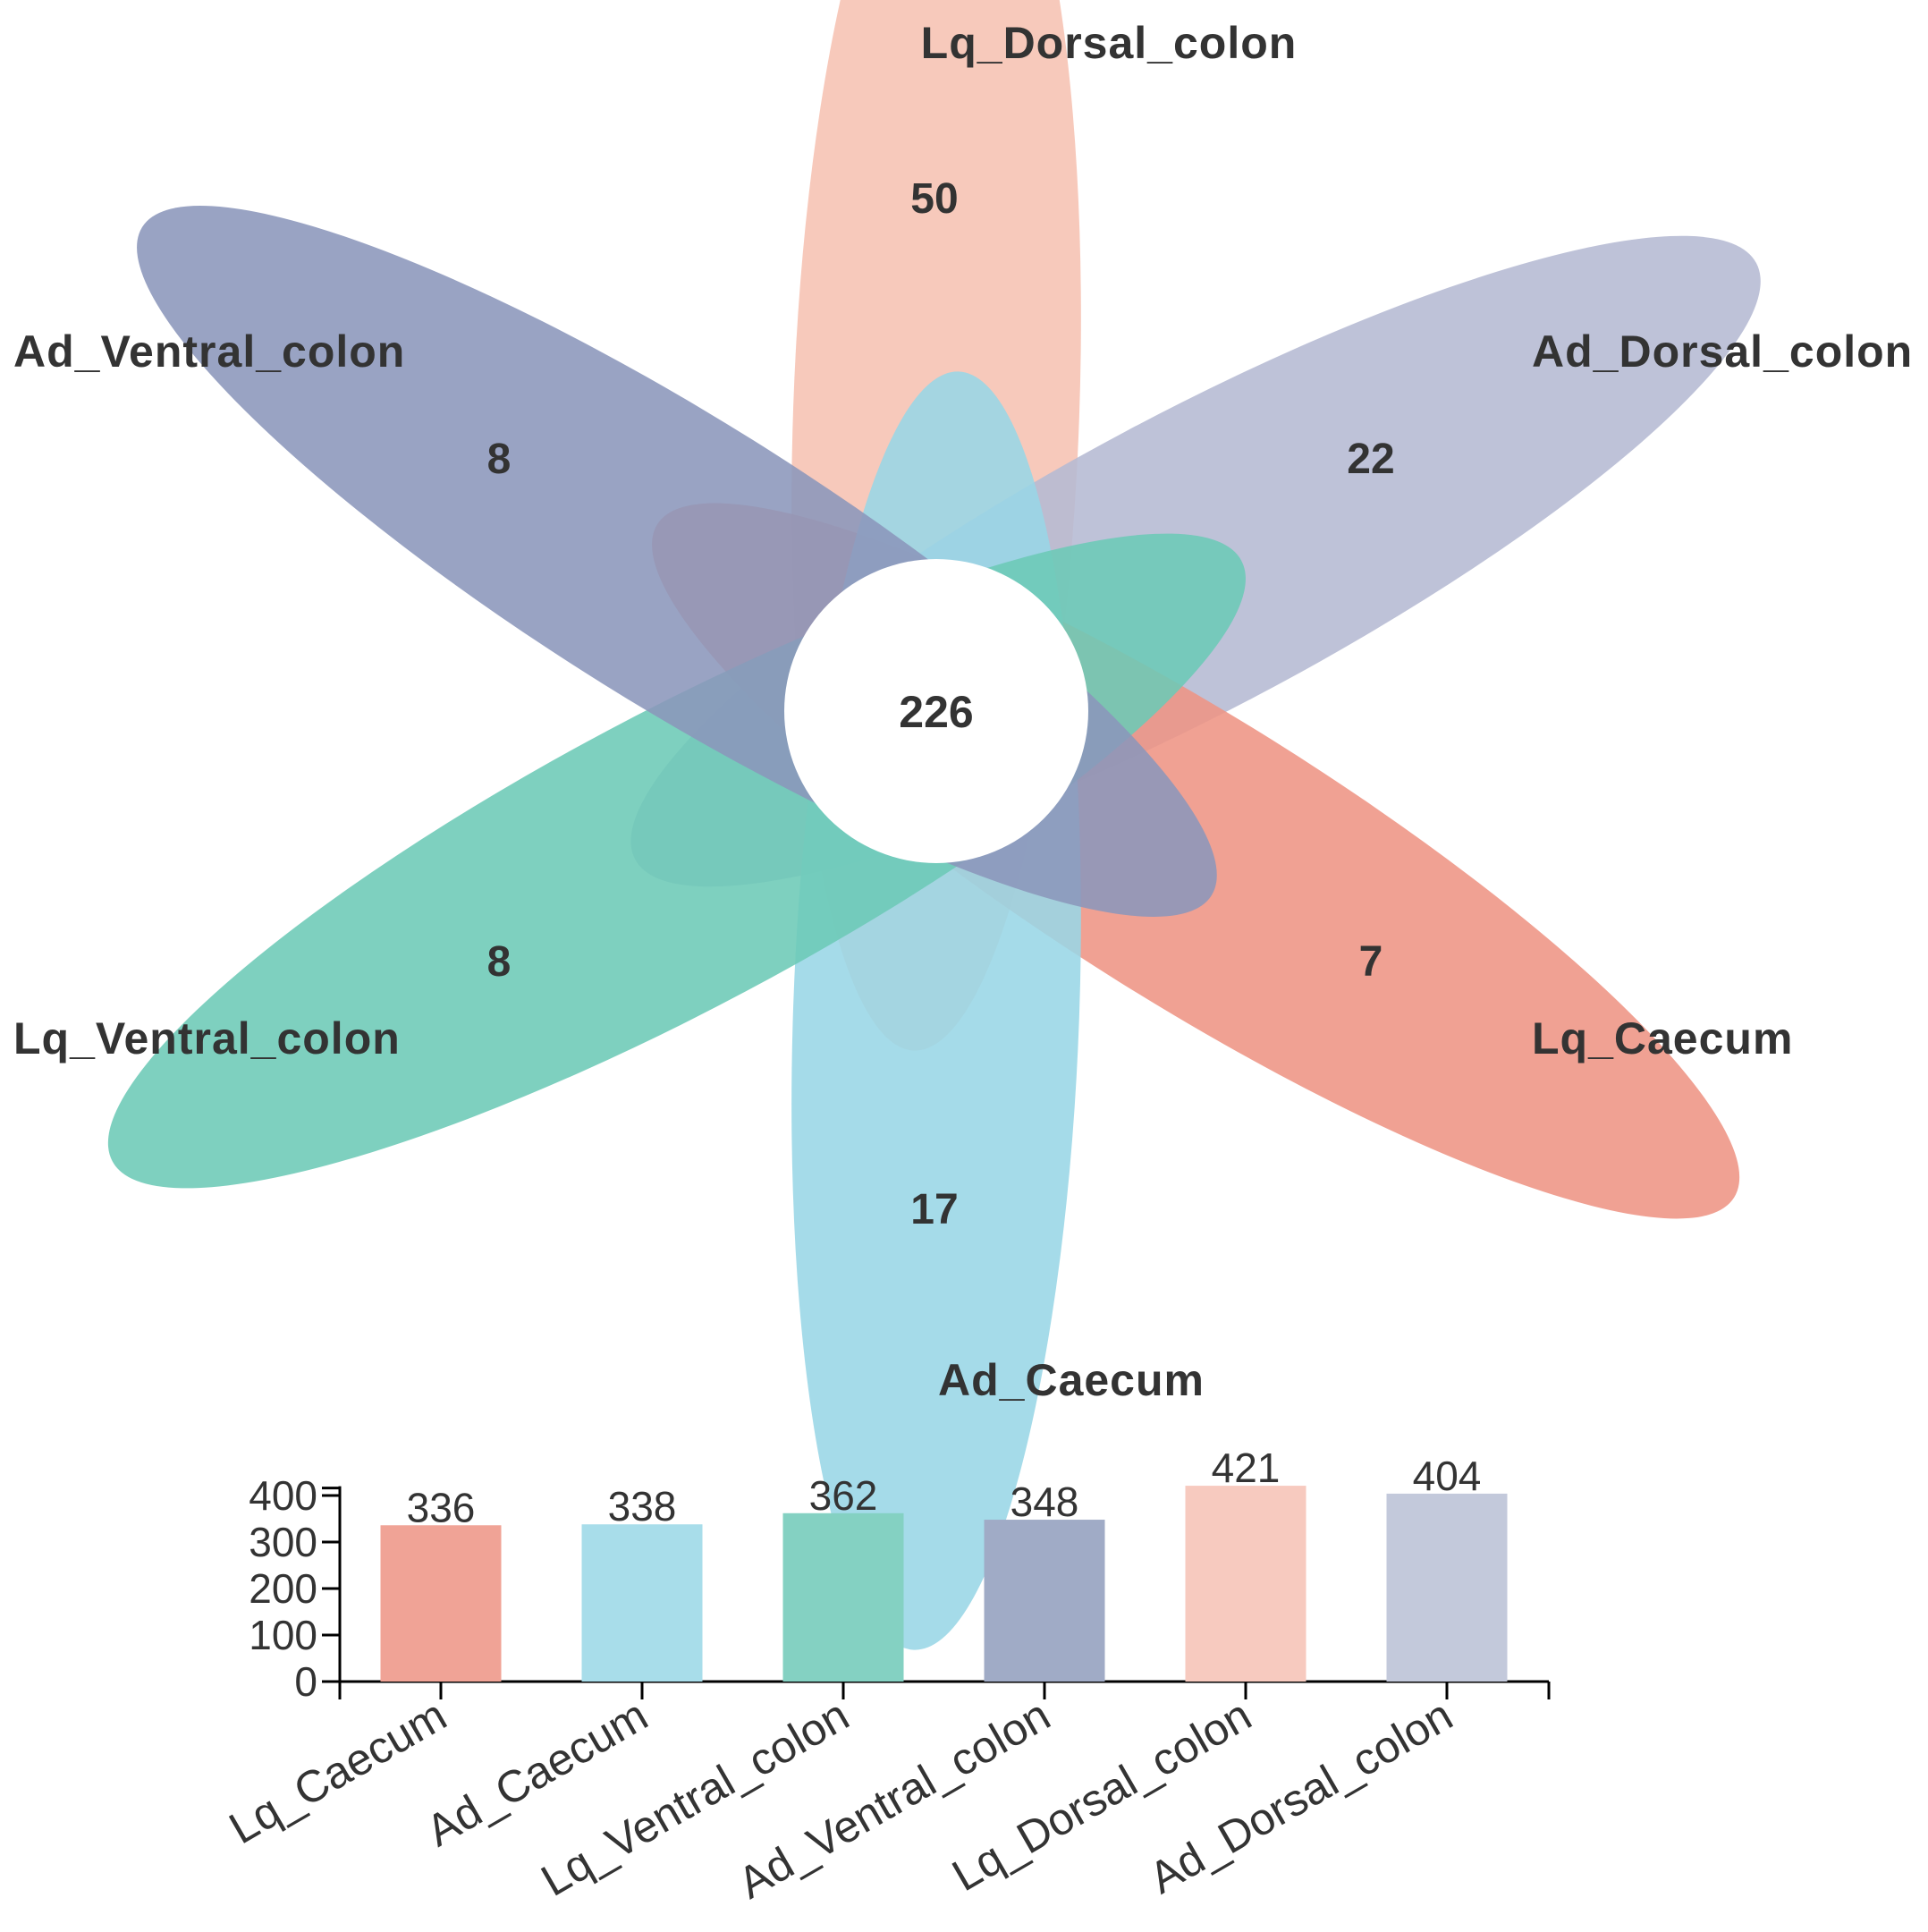  Describe the element at coordinates (283, 1542) in the screenshot. I see `y-tick-label: 300` at that location.